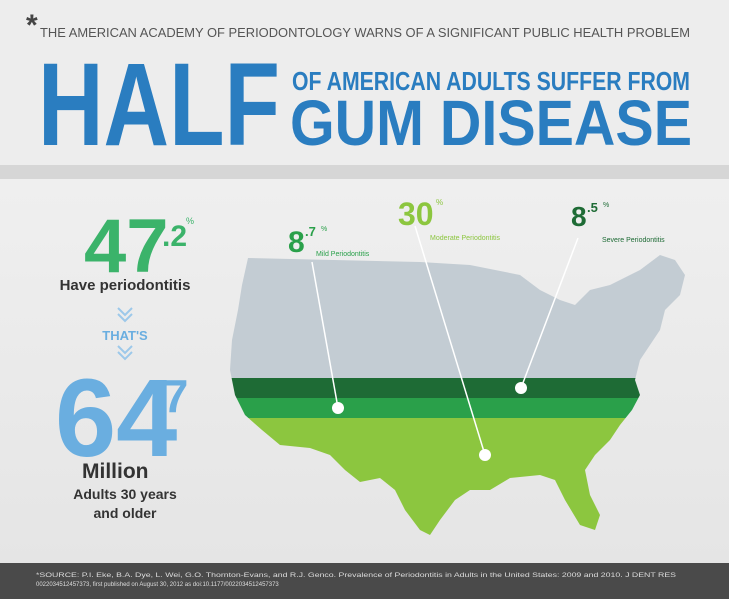  What do you see at coordinates (416, 214) in the screenshot?
I see `segment-whole: 30` at bounding box center [416, 214].